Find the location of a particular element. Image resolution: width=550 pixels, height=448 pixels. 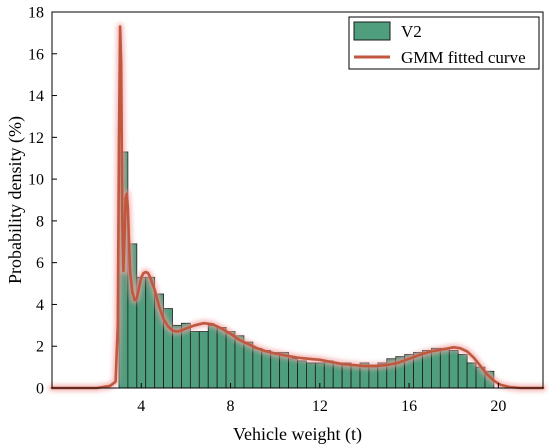

y-axis: 0 2 4 6 8 10 12 14 16 18 is located at coordinates (42, 201).